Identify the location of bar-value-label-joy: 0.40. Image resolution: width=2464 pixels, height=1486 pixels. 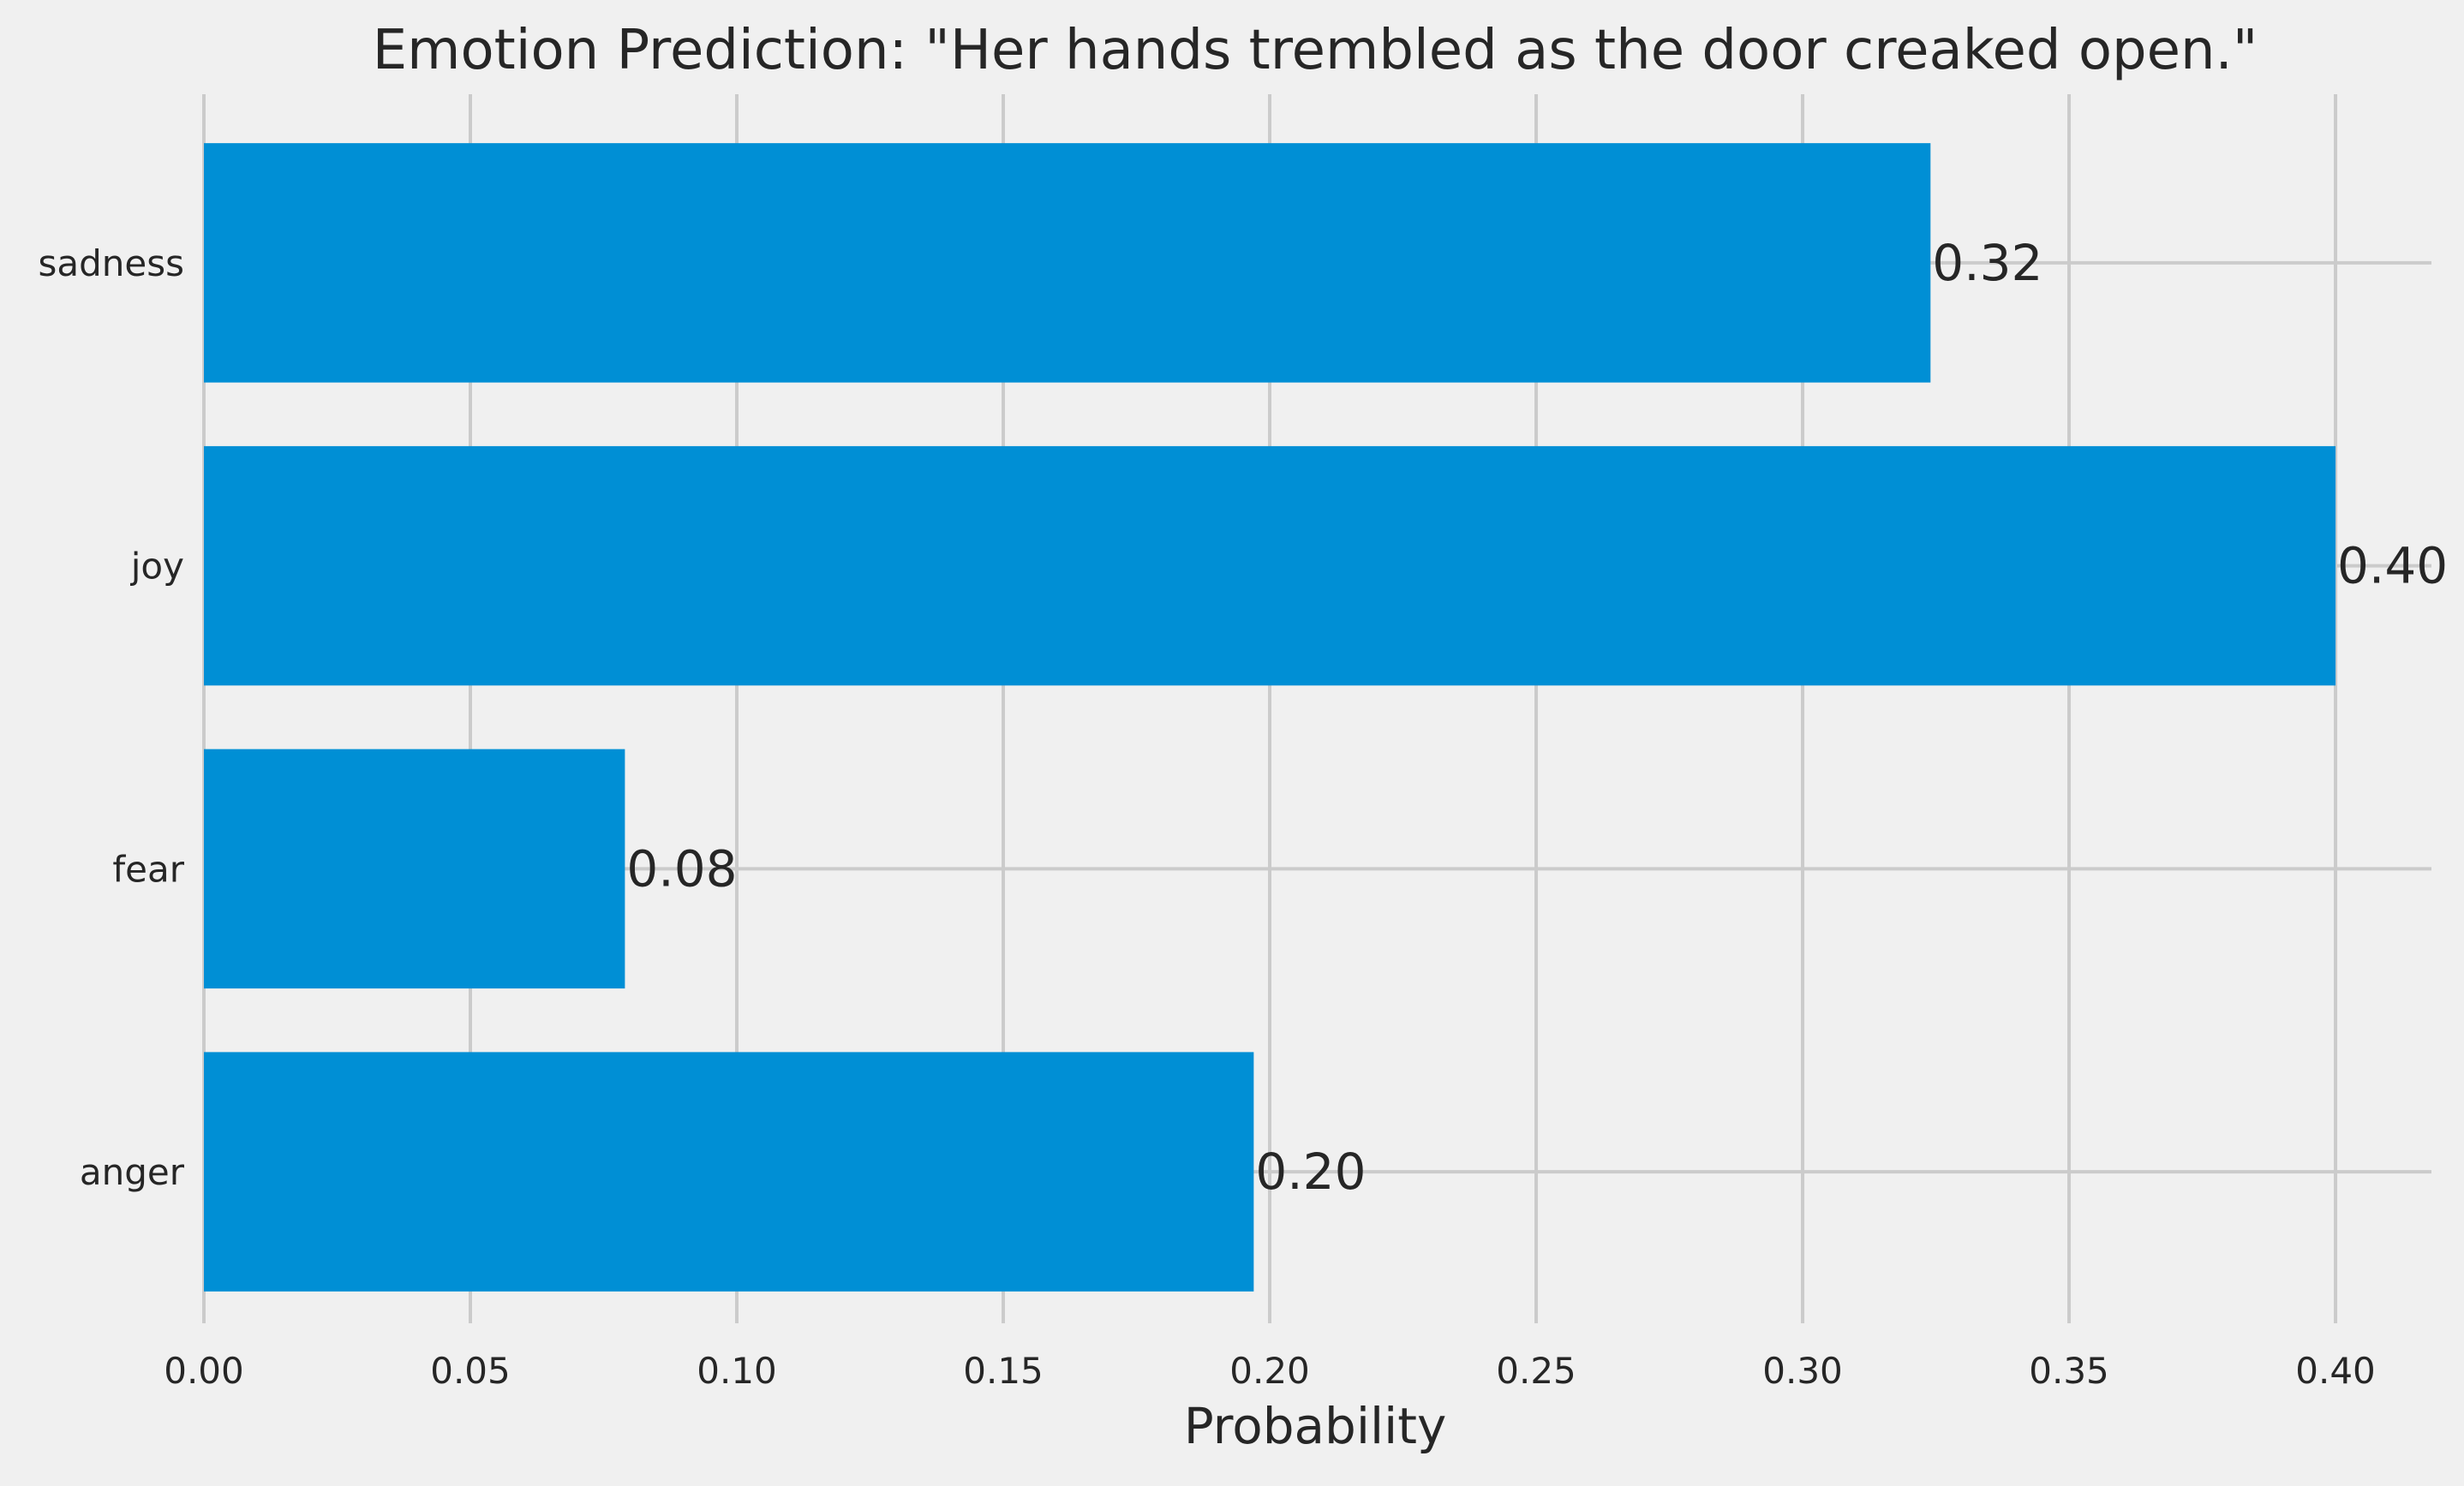
(2392, 566).